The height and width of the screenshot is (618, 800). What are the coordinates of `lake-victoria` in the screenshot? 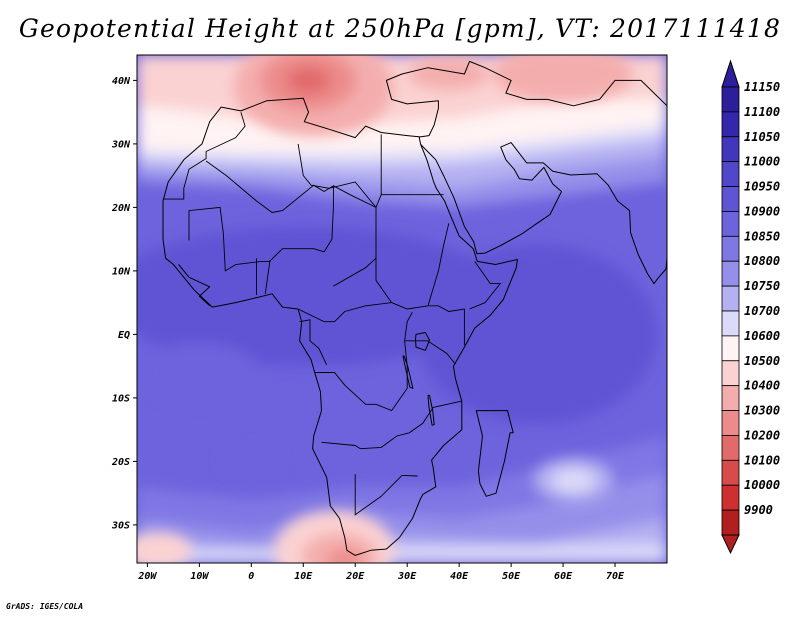 It's located at (422, 341).